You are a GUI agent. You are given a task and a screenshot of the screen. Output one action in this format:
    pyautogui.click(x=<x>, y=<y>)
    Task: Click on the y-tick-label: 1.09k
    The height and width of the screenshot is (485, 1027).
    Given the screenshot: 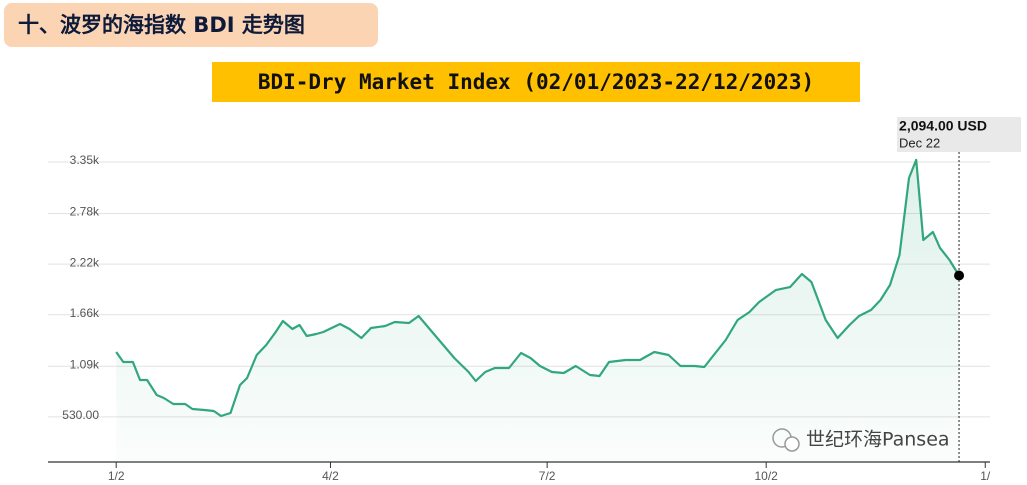 What is the action you would take?
    pyautogui.click(x=85, y=364)
    